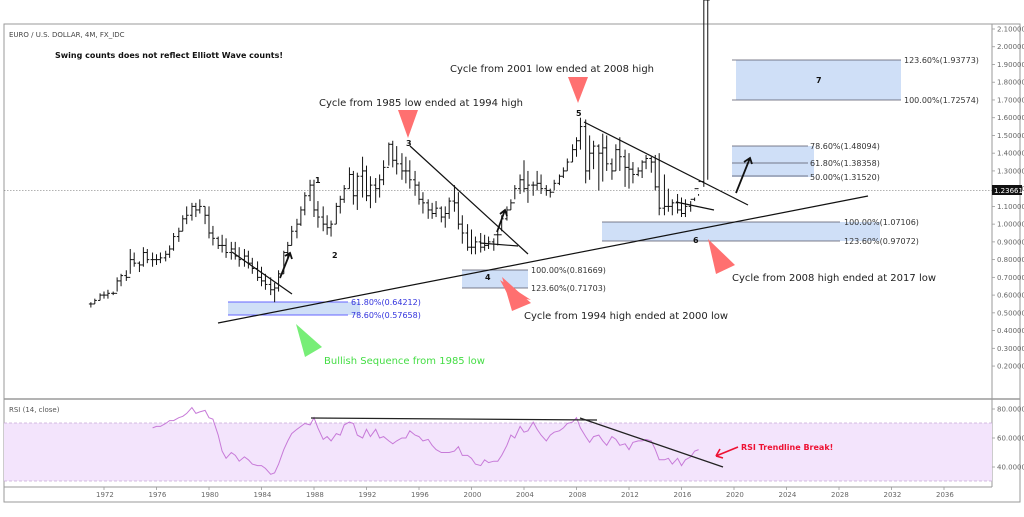 The height and width of the screenshot is (517, 1024). I want to click on projection-arrows, so click(516, 217).